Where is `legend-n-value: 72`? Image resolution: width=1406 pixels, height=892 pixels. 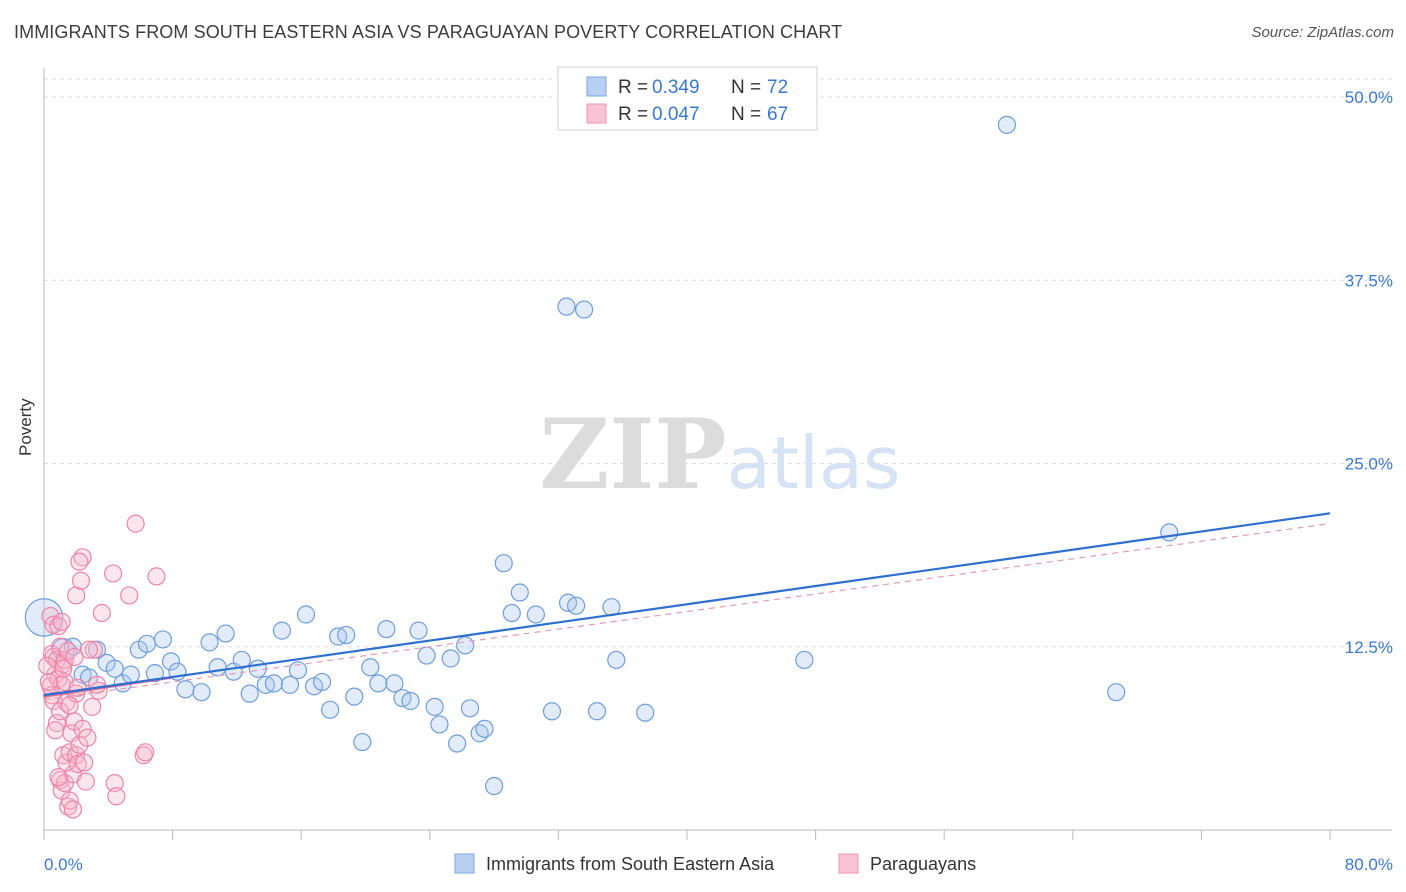
legend-n-value: 72 is located at coordinates (777, 87).